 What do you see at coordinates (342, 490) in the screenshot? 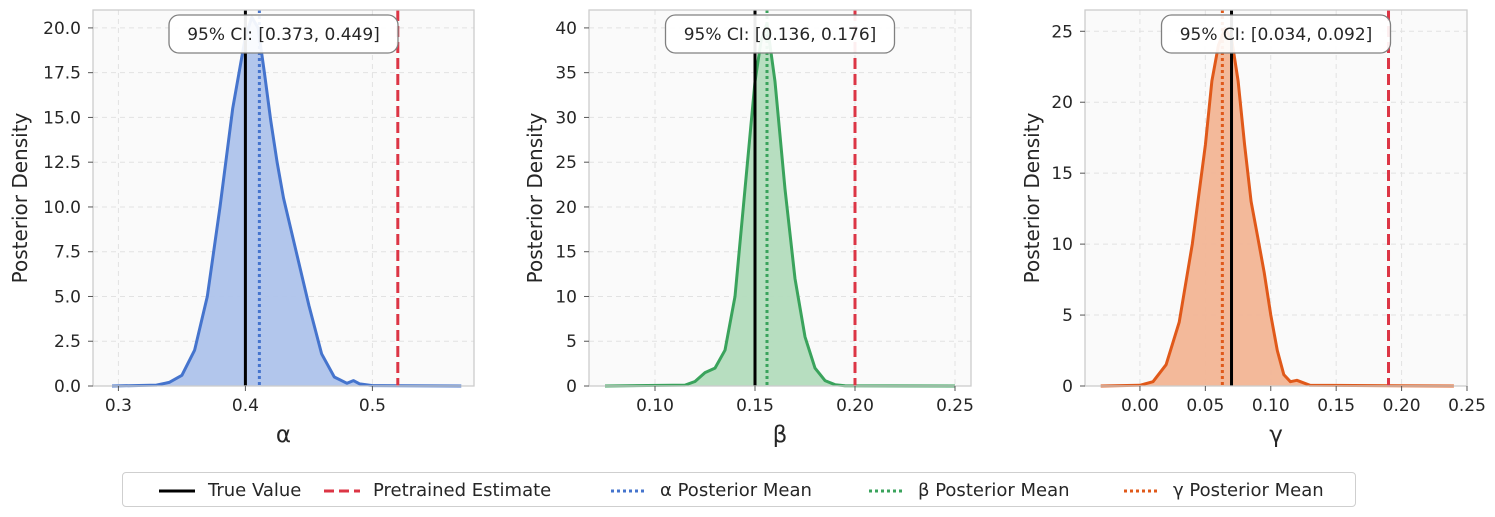
I see `legend-swatch-dashed` at bounding box center [342, 490].